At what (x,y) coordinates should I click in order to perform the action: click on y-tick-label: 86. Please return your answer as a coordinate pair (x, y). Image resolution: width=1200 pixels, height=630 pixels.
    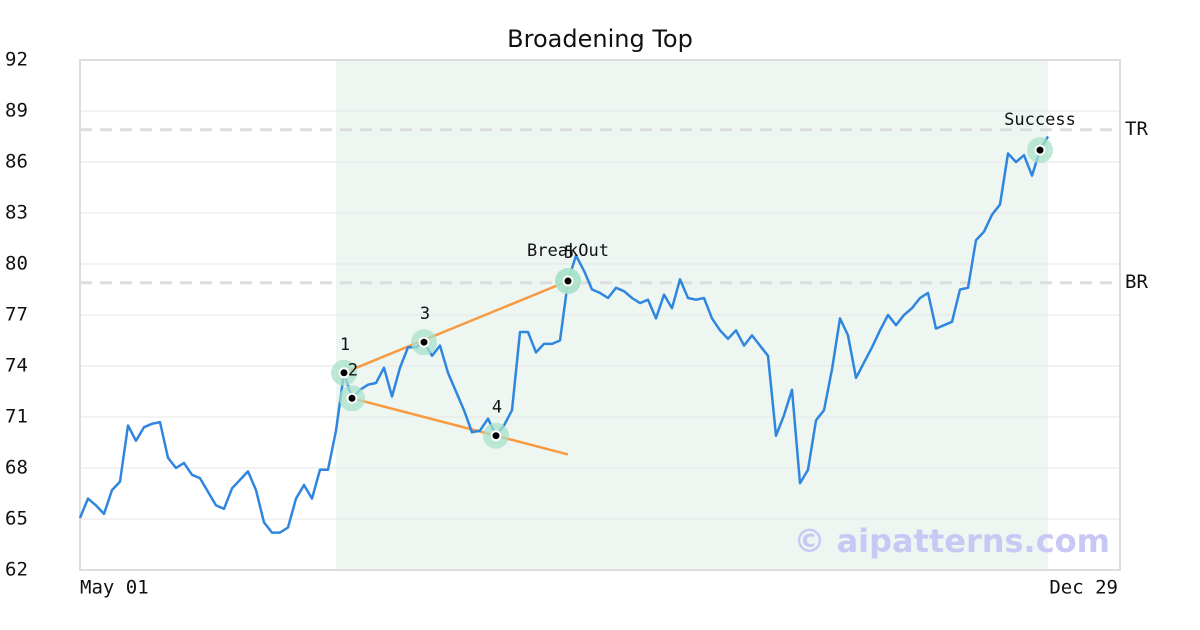
    Looking at the image, I should click on (16, 162).